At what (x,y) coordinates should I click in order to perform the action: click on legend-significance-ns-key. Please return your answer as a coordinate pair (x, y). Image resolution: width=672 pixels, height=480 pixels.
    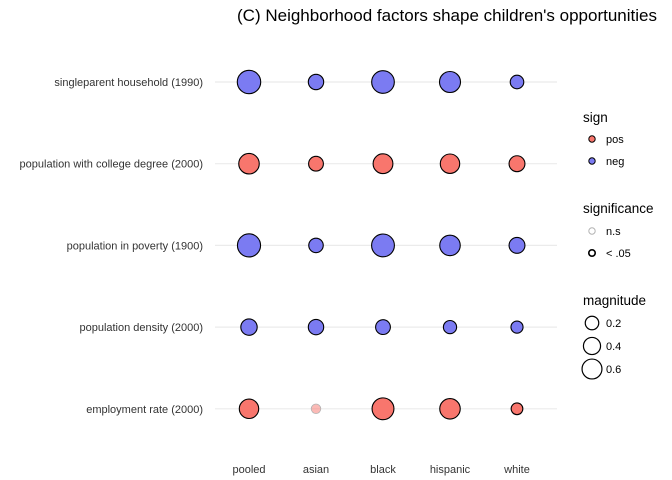
    Looking at the image, I should click on (592, 231).